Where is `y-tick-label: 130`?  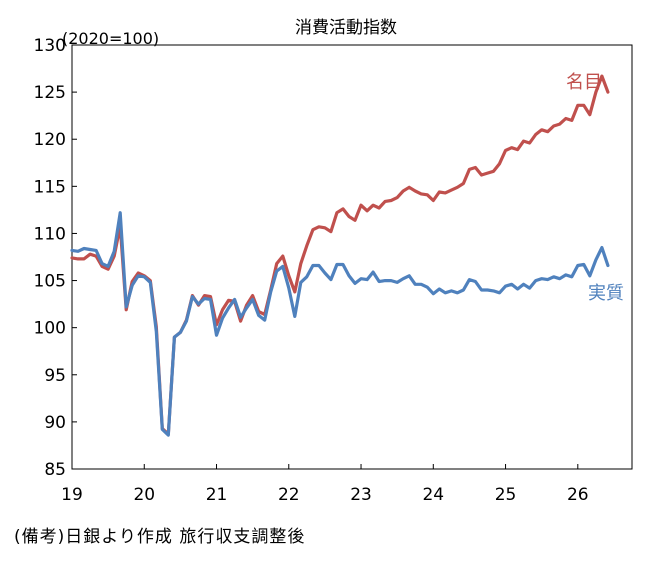
y-tick-label: 130 is located at coordinates (50, 46).